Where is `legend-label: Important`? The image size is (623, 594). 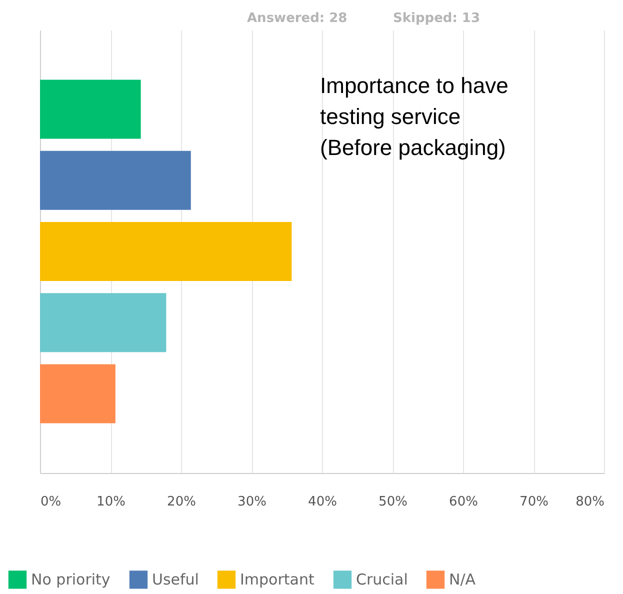 legend-label: Important is located at coordinates (277, 579).